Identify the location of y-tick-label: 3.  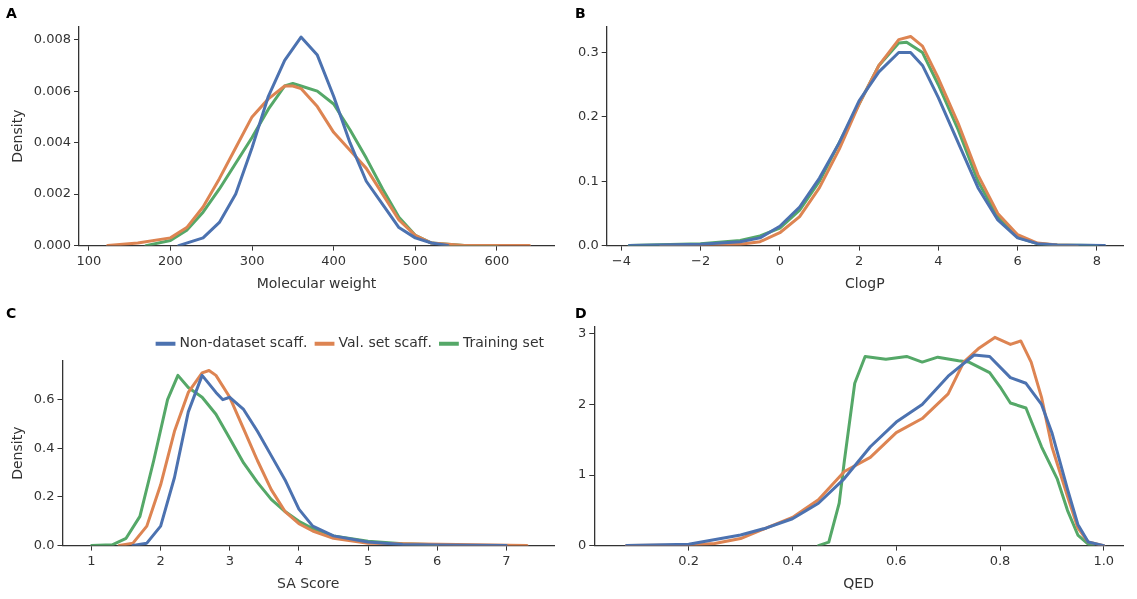
(582, 333).